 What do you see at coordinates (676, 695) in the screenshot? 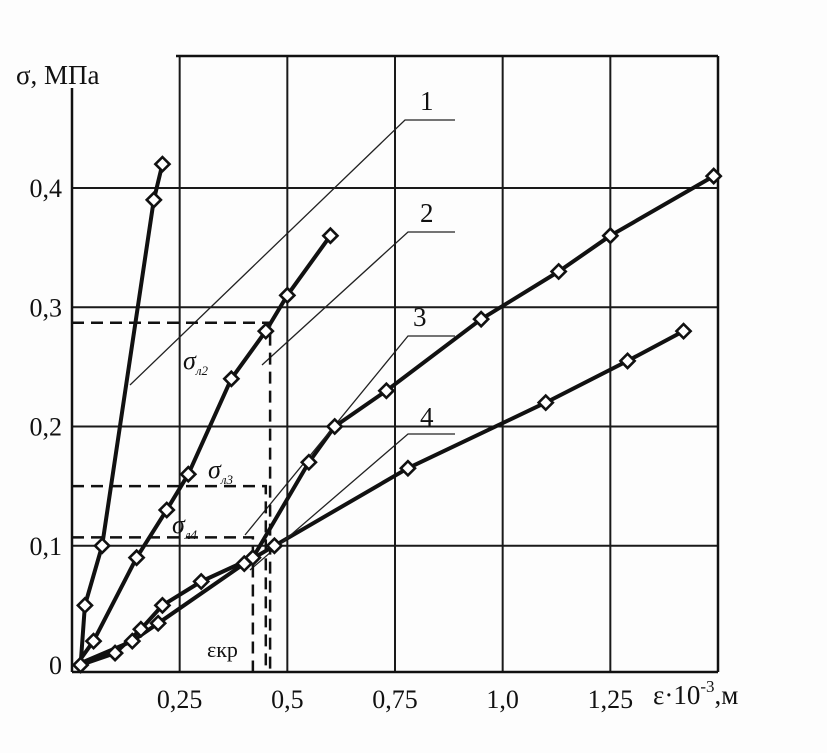
I see `x-axis-label-base: ε·10` at bounding box center [676, 695].